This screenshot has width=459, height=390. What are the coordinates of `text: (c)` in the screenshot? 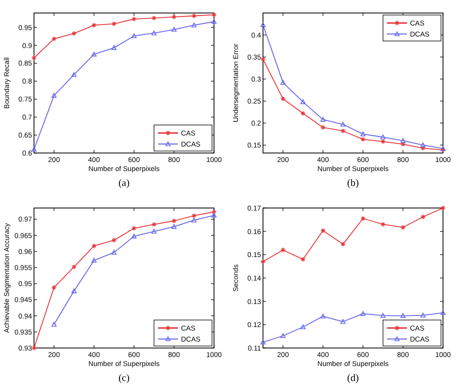 It's located at (124, 378).